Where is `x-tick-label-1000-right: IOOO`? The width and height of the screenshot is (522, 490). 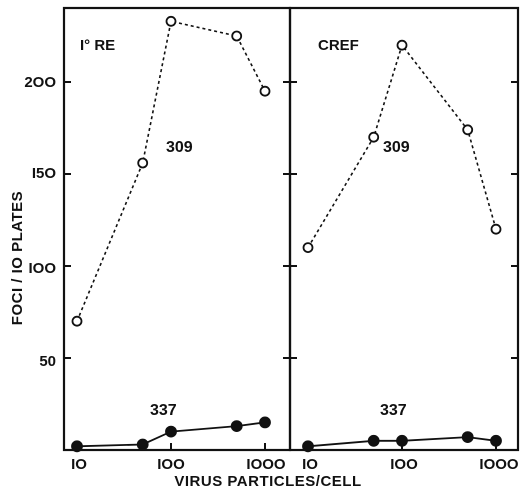 x-tick-label-1000-right: IOOO is located at coordinates (499, 464).